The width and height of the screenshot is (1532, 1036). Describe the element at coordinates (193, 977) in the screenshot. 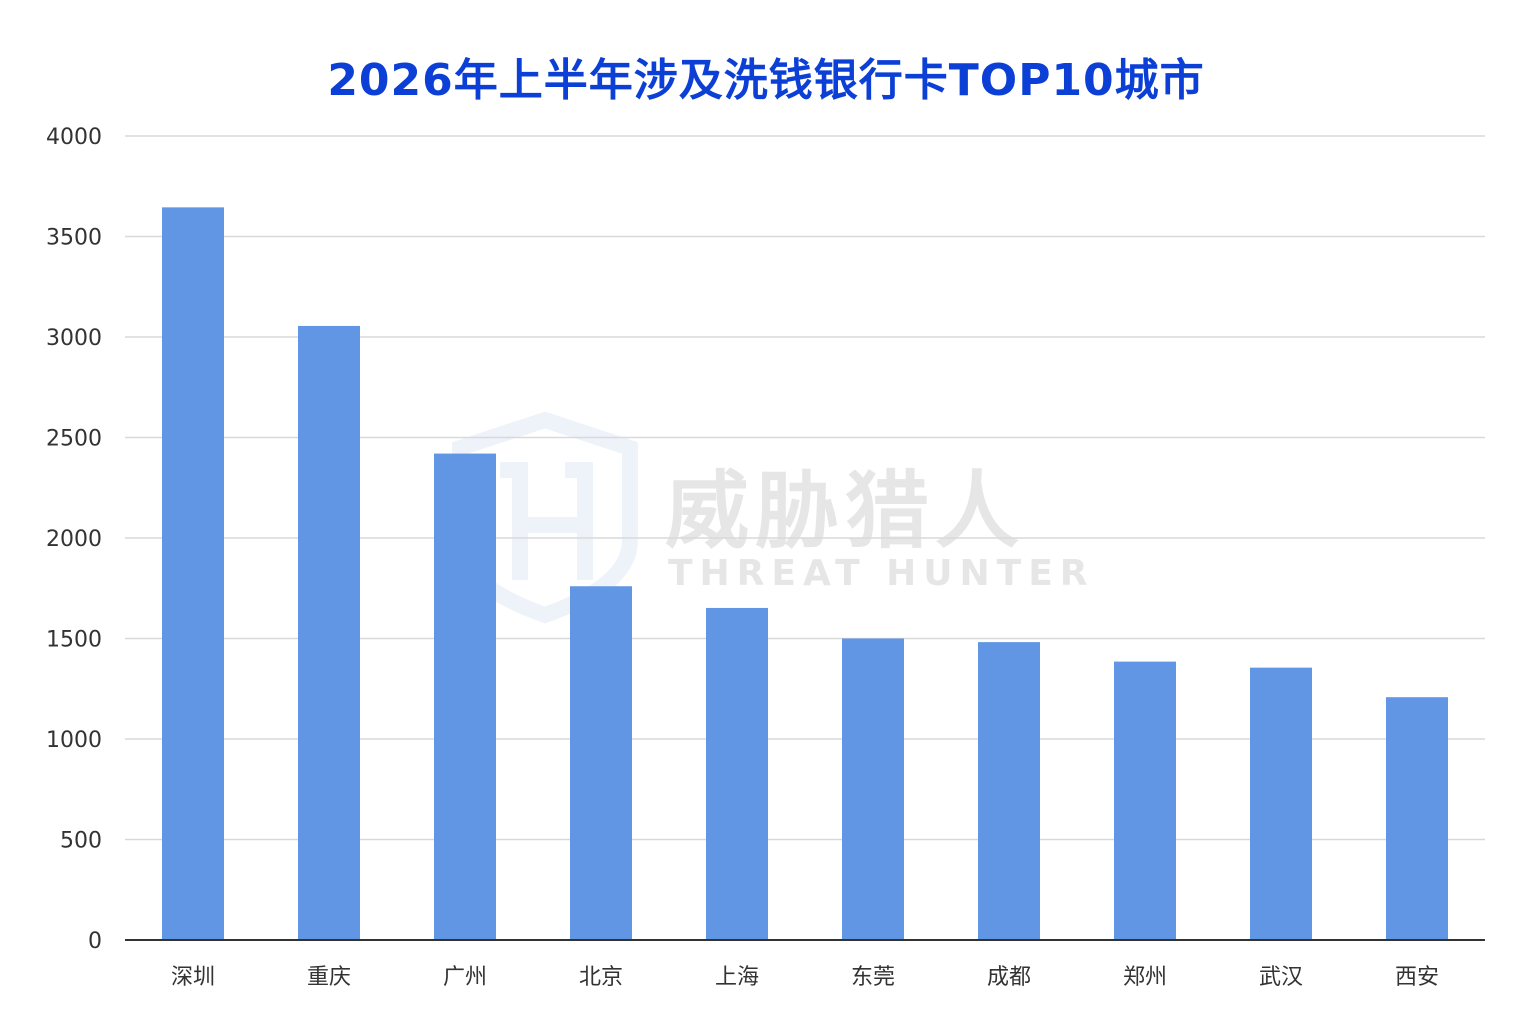

I see `x-tick-label: 深圳` at that location.